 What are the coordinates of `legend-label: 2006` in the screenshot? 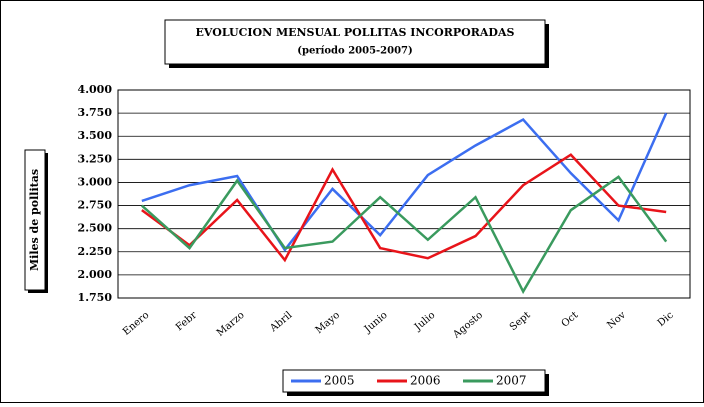 It's located at (425, 381).